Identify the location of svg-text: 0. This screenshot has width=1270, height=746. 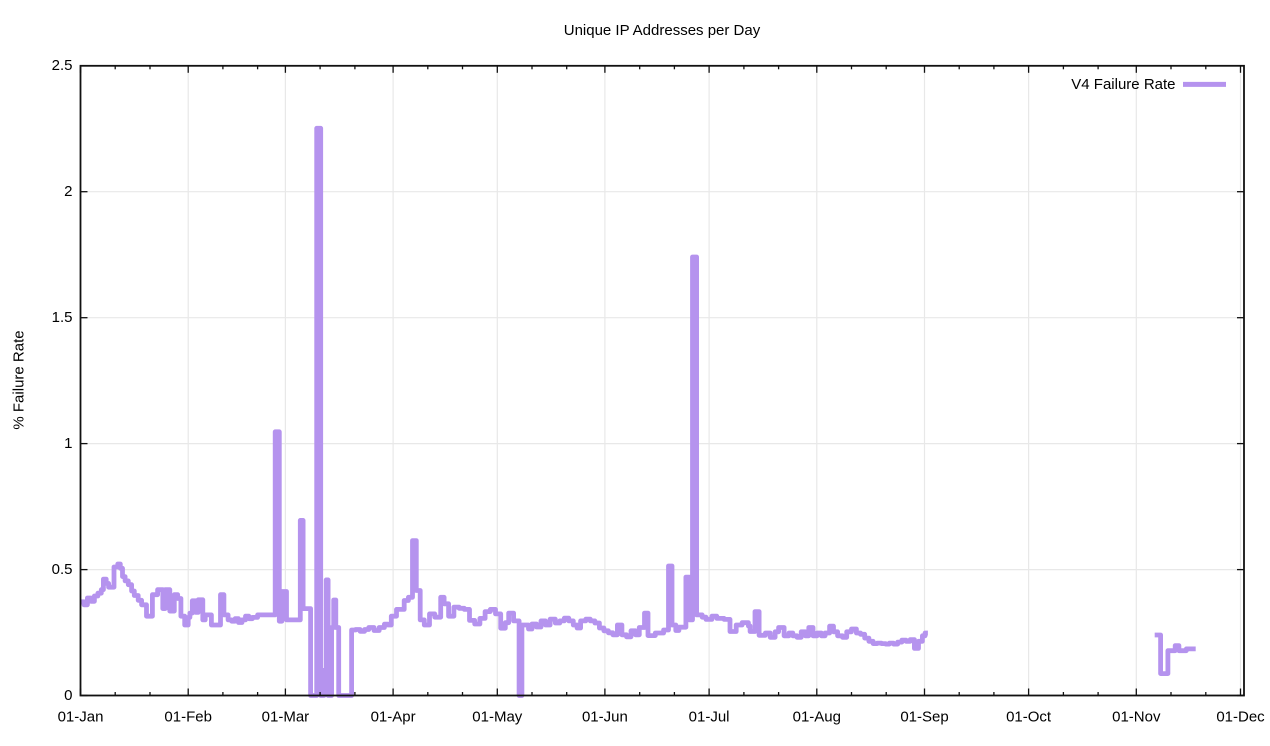
(68, 695).